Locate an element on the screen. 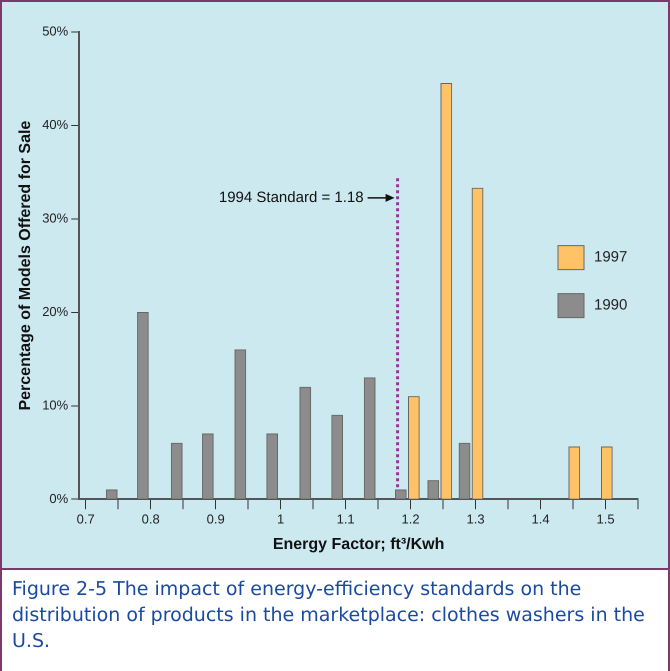 The height and width of the screenshot is (671, 670). x-tick-label: 1.2 is located at coordinates (411, 519).